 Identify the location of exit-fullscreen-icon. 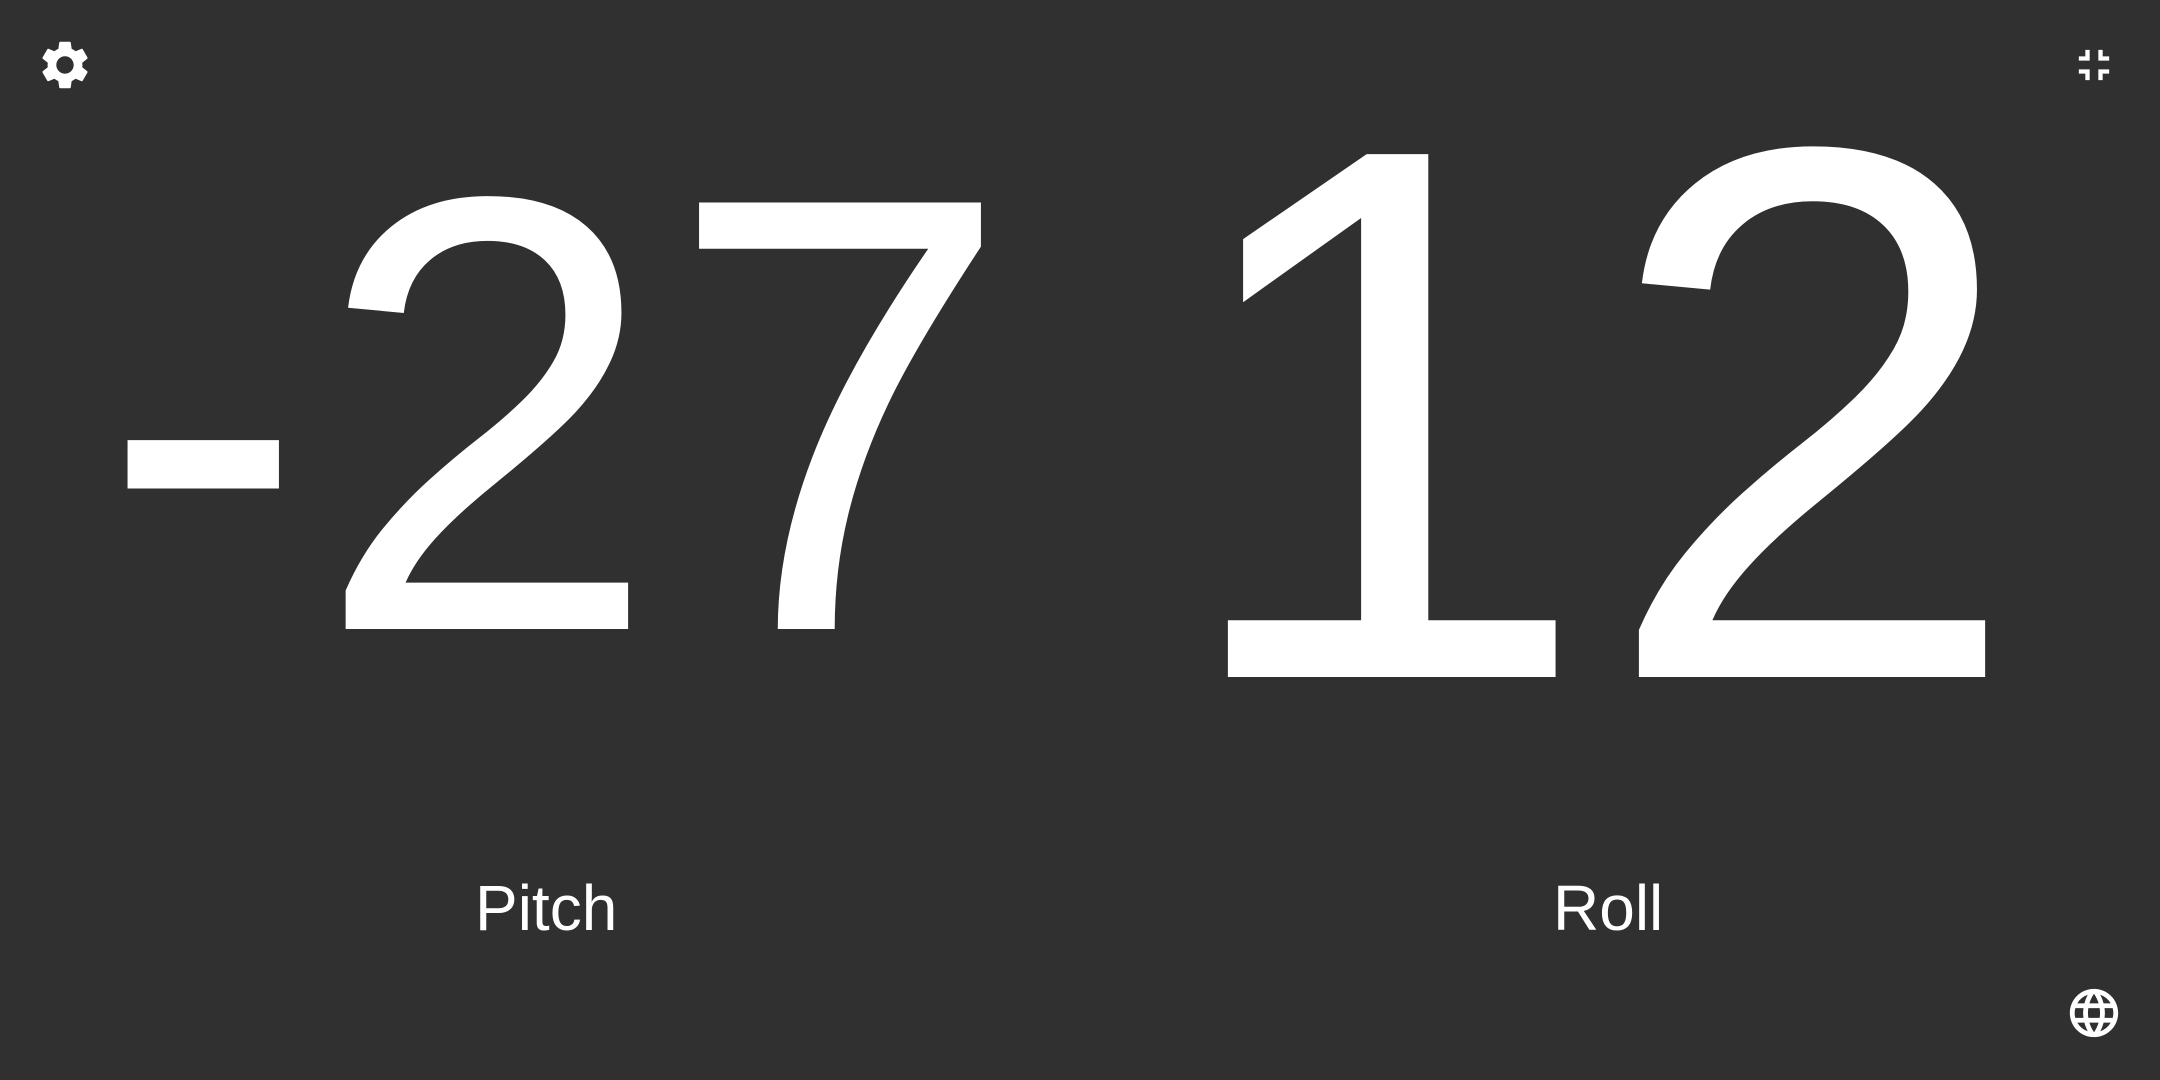
(2094, 65).